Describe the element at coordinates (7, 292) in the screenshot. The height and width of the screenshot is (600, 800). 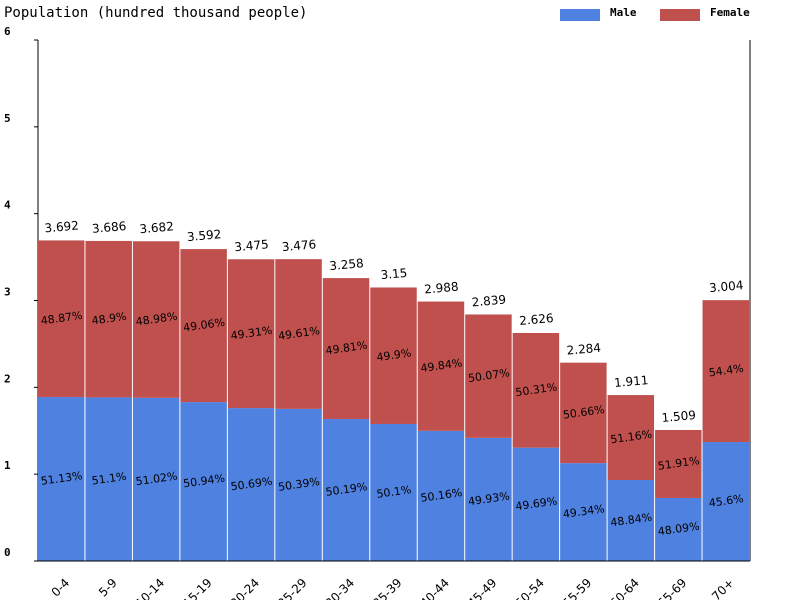
I see `y-tick-label: 3` at that location.